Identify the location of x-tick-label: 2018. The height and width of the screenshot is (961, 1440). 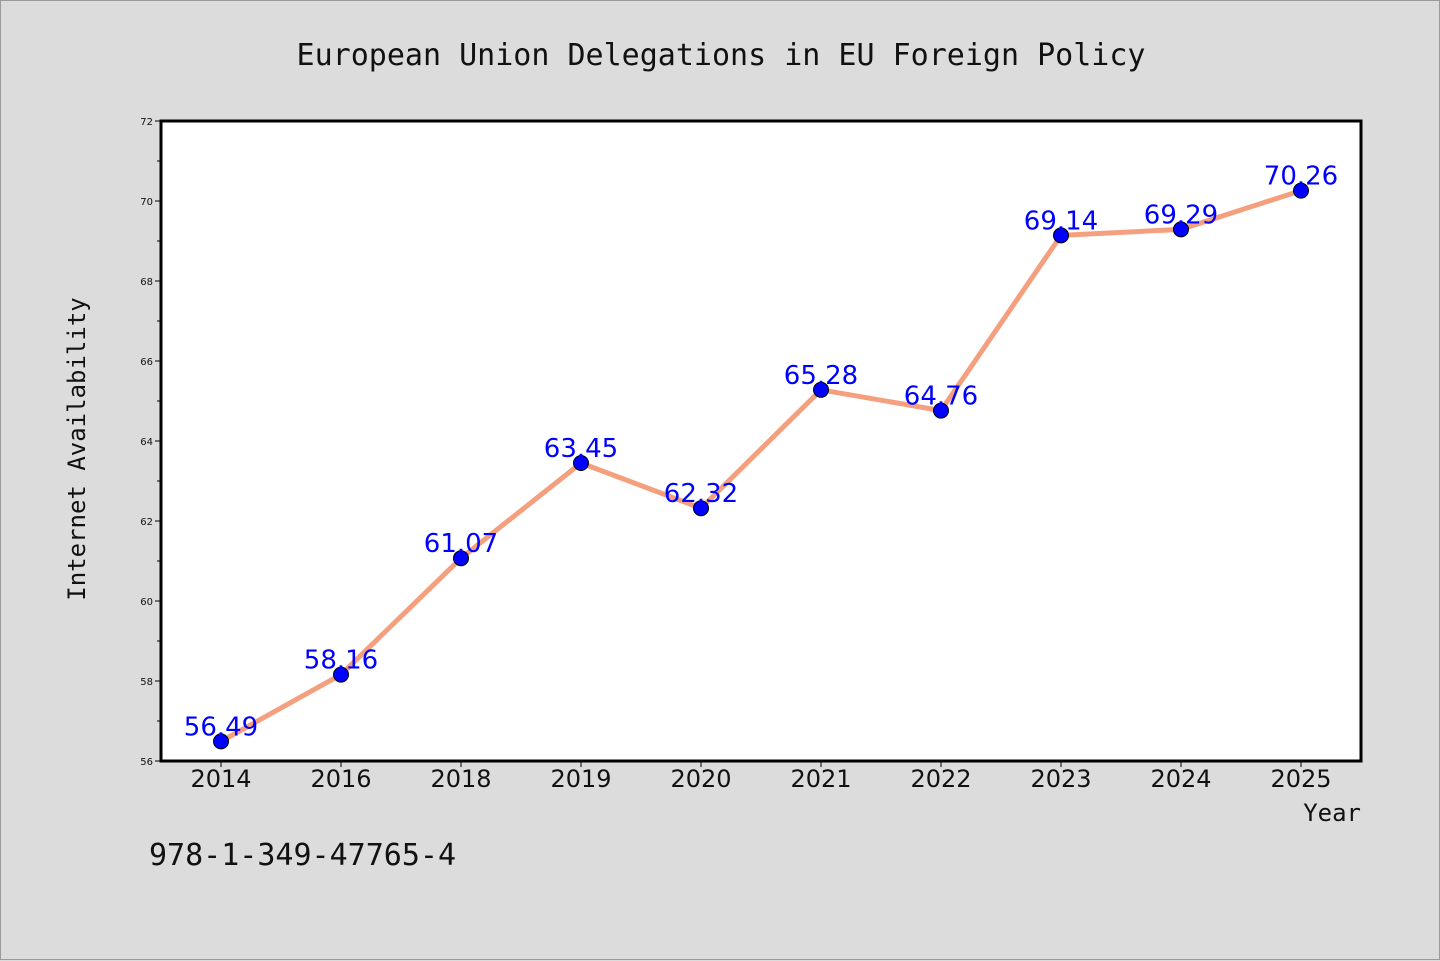
(460, 779).